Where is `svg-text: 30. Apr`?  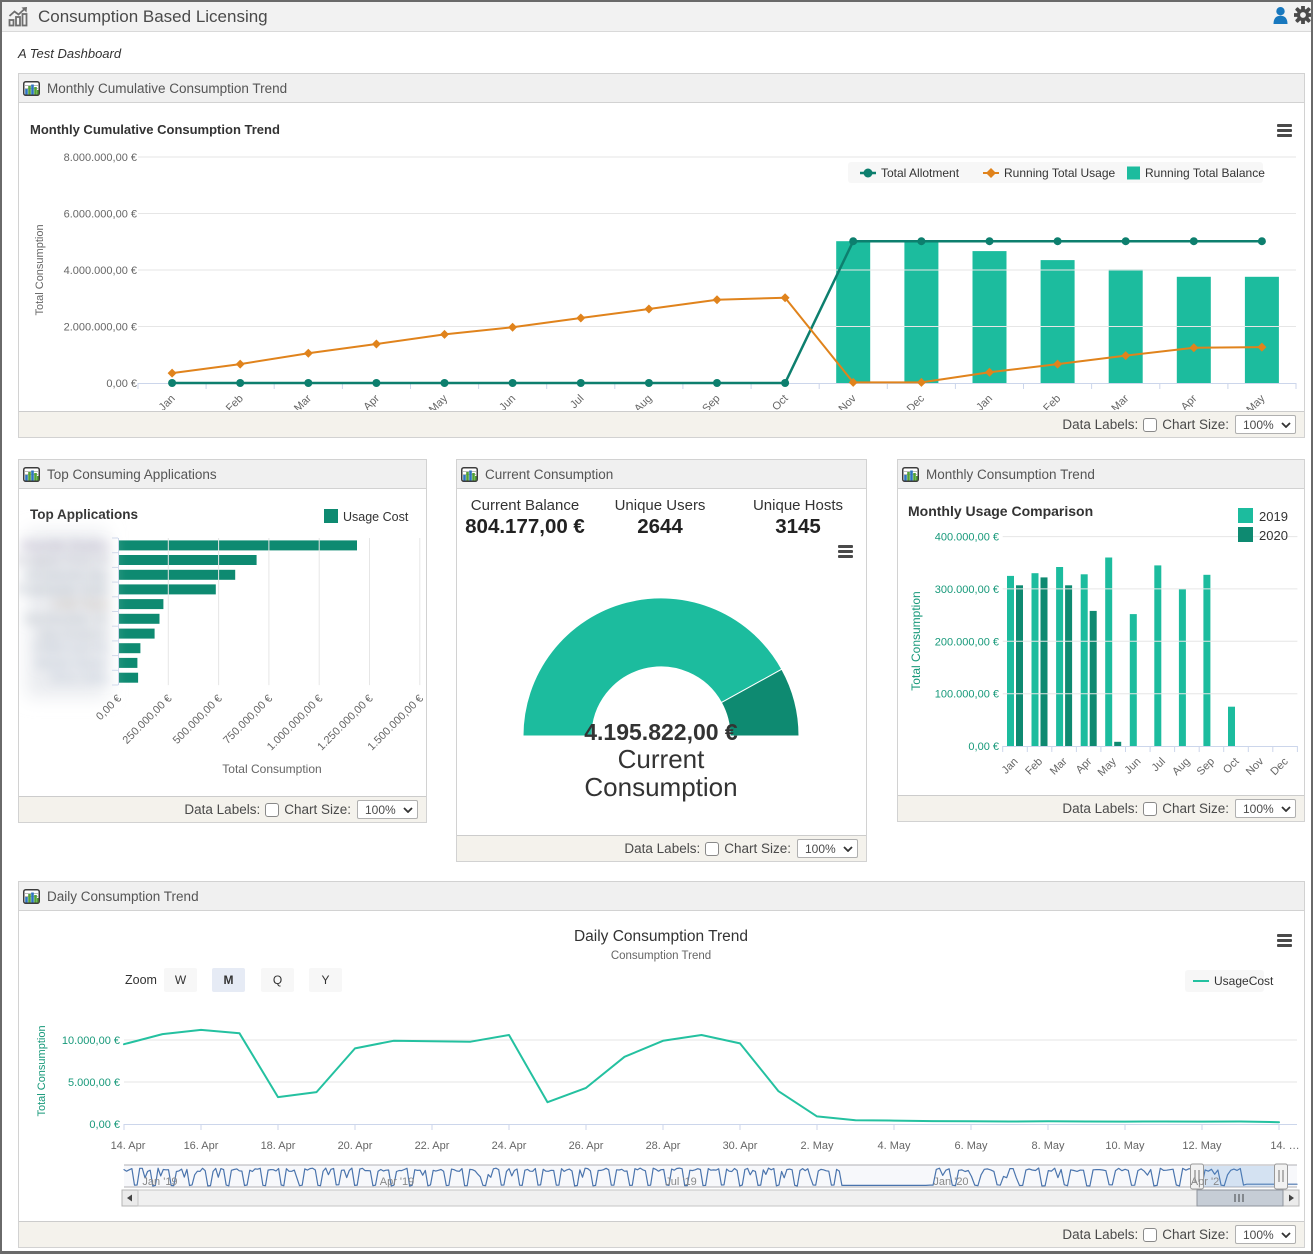
svg-text: 30. Apr is located at coordinates (740, 1146).